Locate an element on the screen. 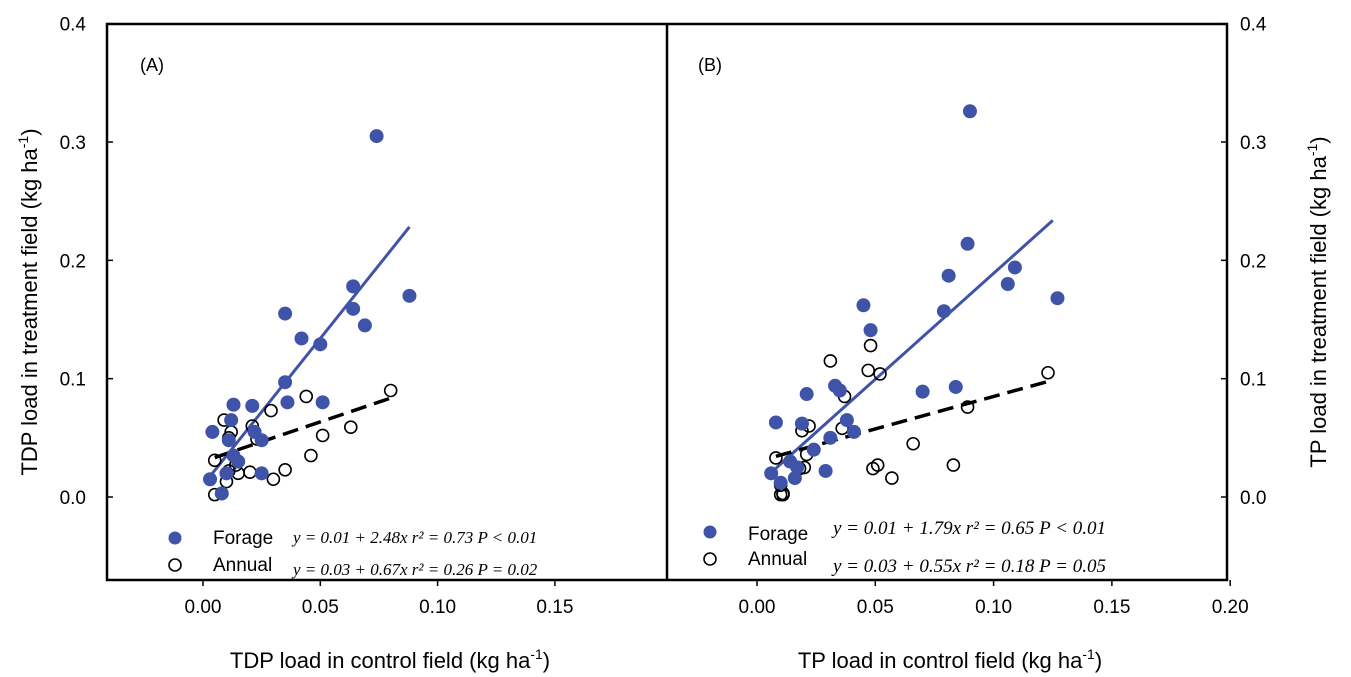 The width and height of the screenshot is (1351, 677). x-axis-a: 0.00 0.05 0.10 0.15 is located at coordinates (379, 599).